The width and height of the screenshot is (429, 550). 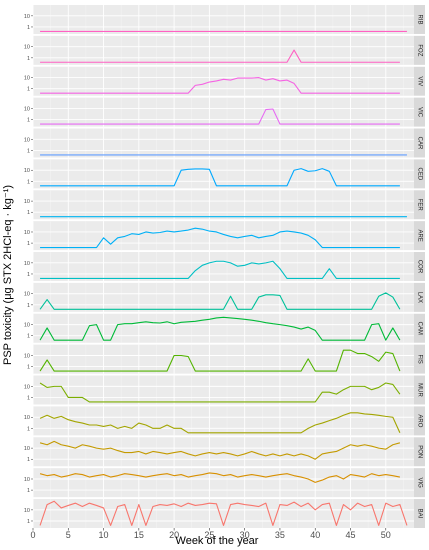 I want to click on facet-strip-label: MUR, so click(x=420, y=390).